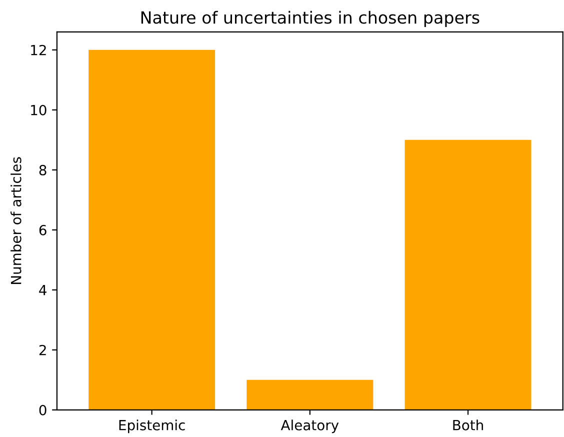  Describe the element at coordinates (42, 230) in the screenshot. I see `y-tick-label: 6` at that location.